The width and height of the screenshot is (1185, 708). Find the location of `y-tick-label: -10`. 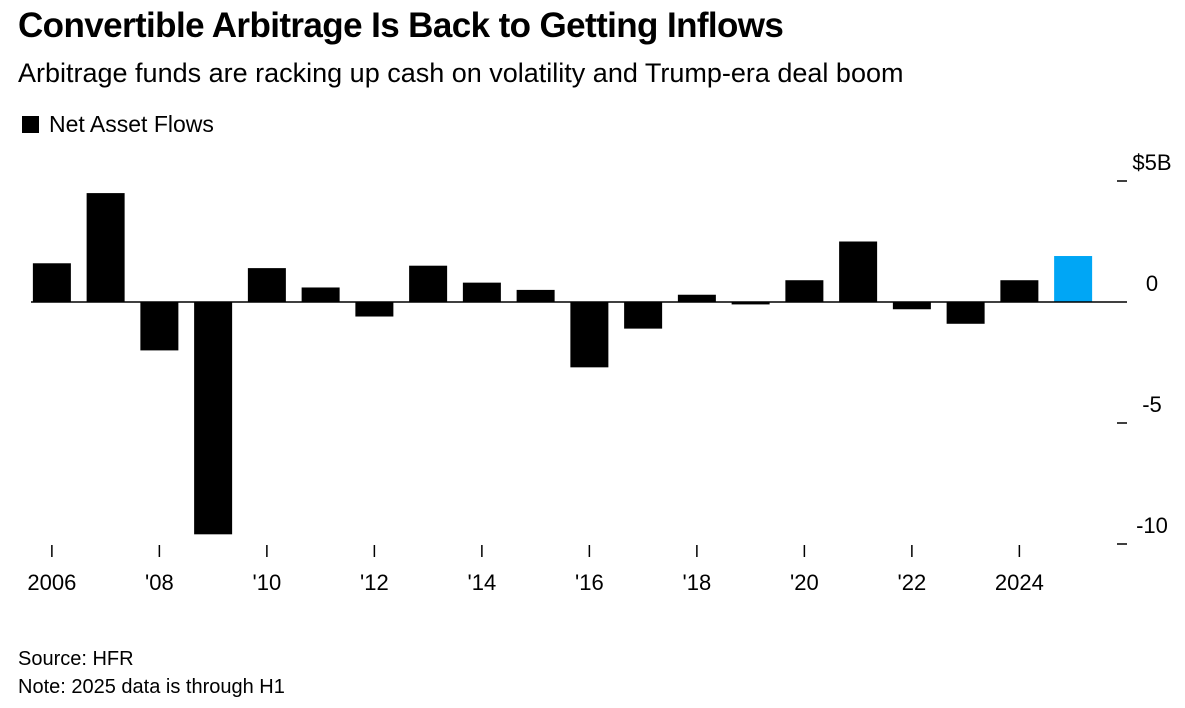

y-tick-label: -10 is located at coordinates (1152, 525).